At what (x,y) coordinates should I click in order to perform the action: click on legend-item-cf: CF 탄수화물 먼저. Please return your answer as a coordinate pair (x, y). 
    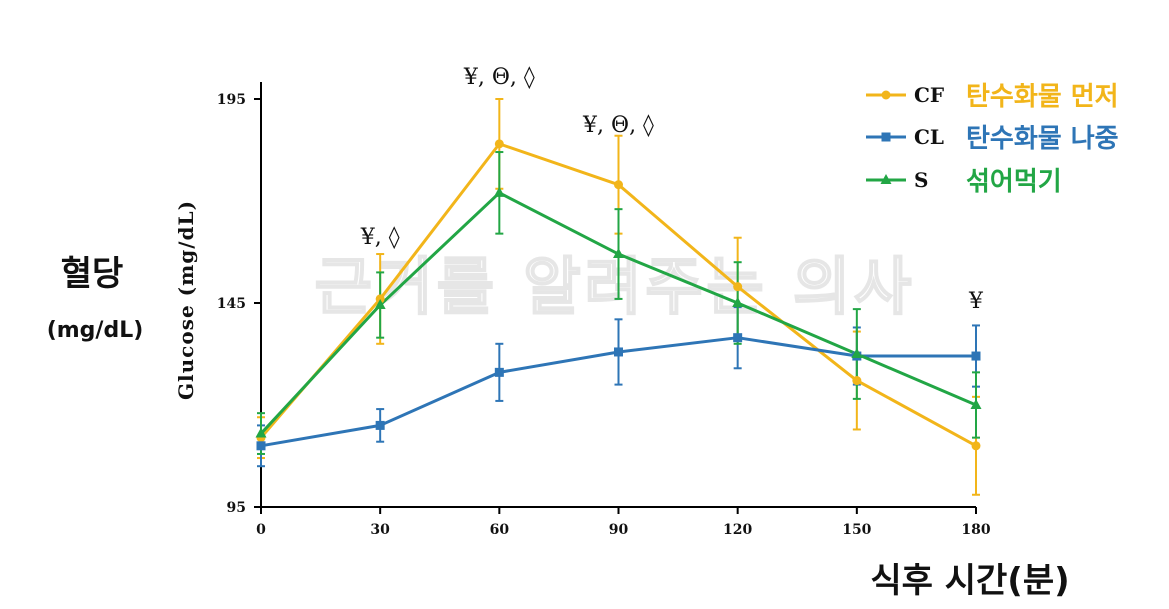
    Looking at the image, I should click on (993, 97).